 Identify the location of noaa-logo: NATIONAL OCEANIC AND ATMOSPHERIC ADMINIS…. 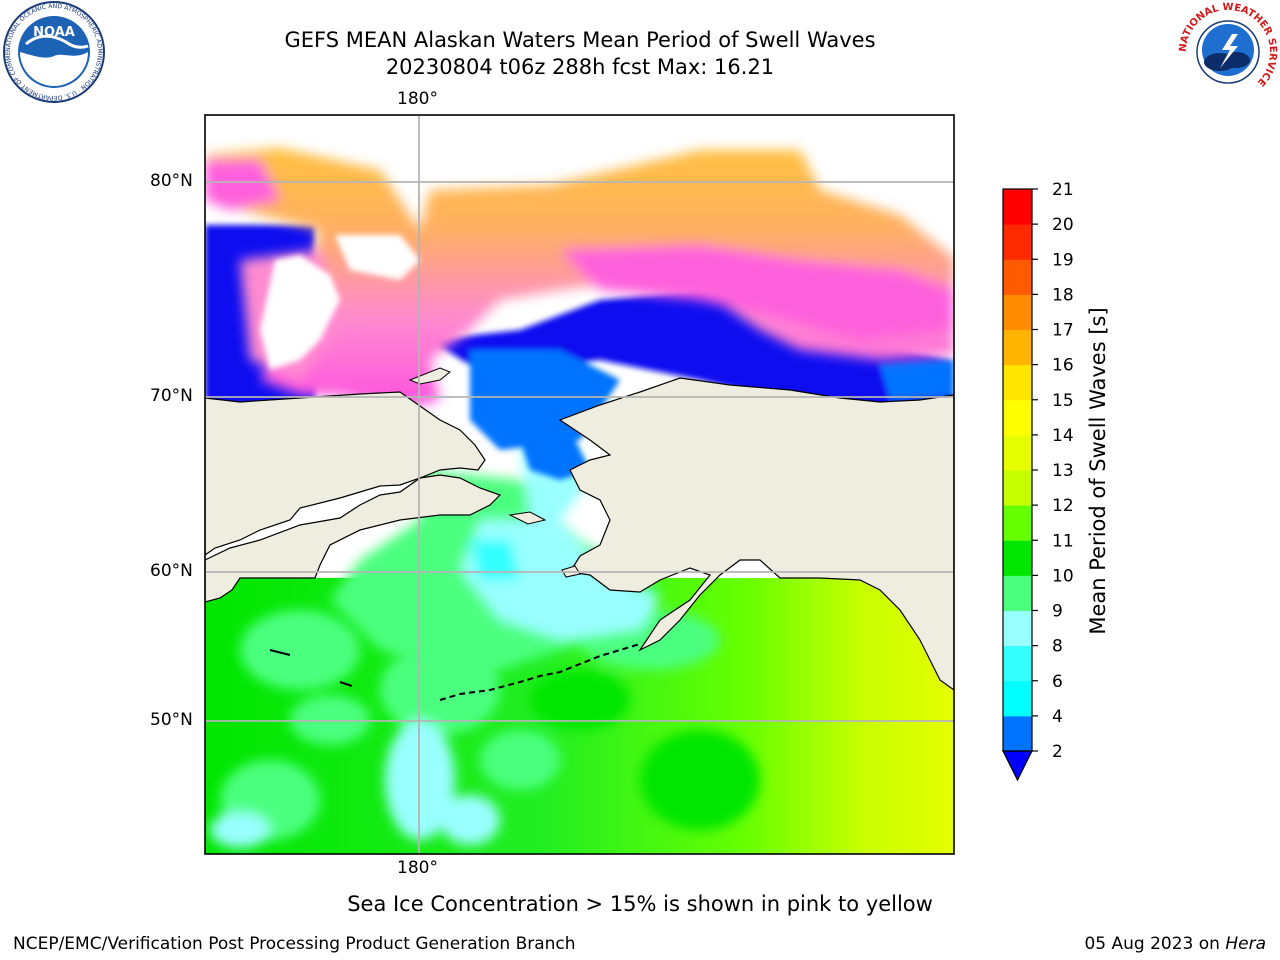
(53, 51).